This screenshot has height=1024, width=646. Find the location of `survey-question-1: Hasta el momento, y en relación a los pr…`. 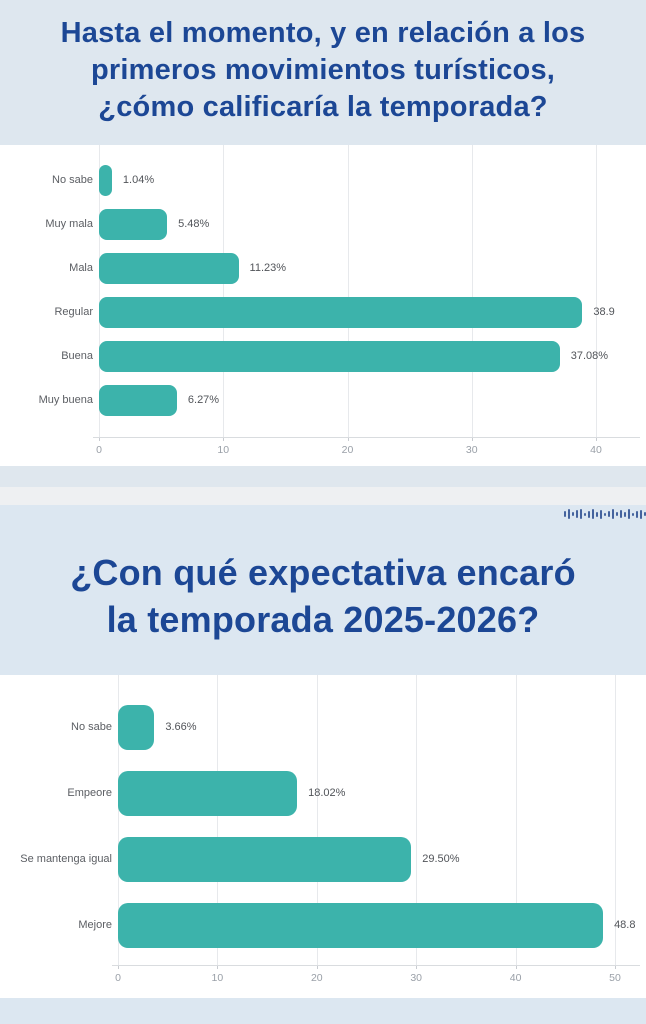

survey-question-1: Hasta el momento, y en relación a los pr… is located at coordinates (323, 63).